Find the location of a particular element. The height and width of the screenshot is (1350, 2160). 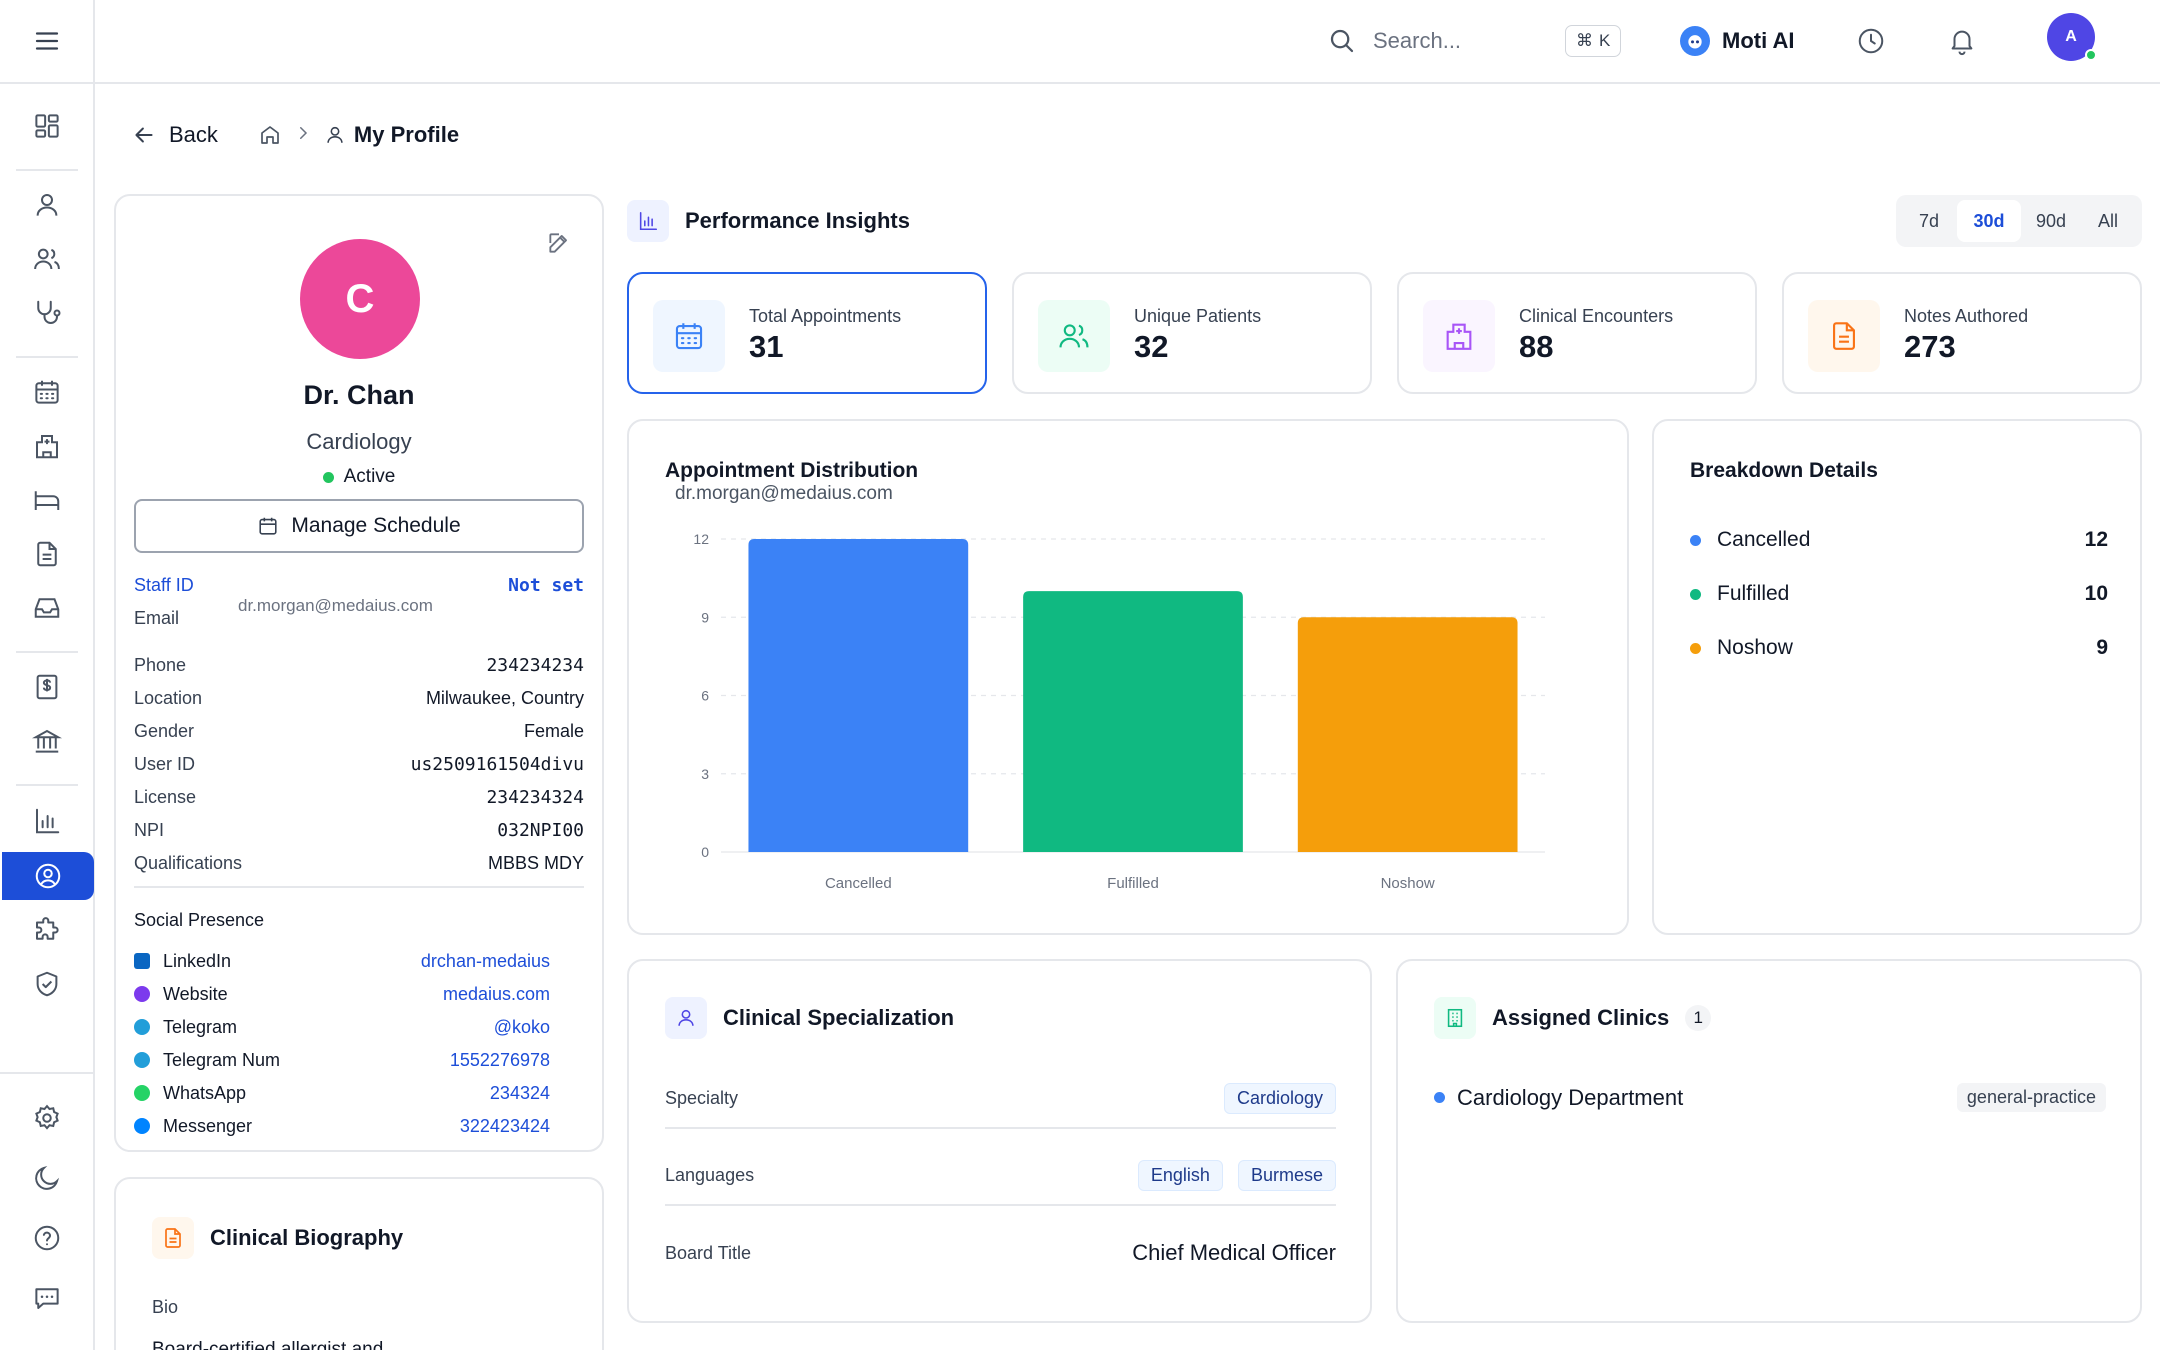

sidebar-header is located at coordinates (46, 42).